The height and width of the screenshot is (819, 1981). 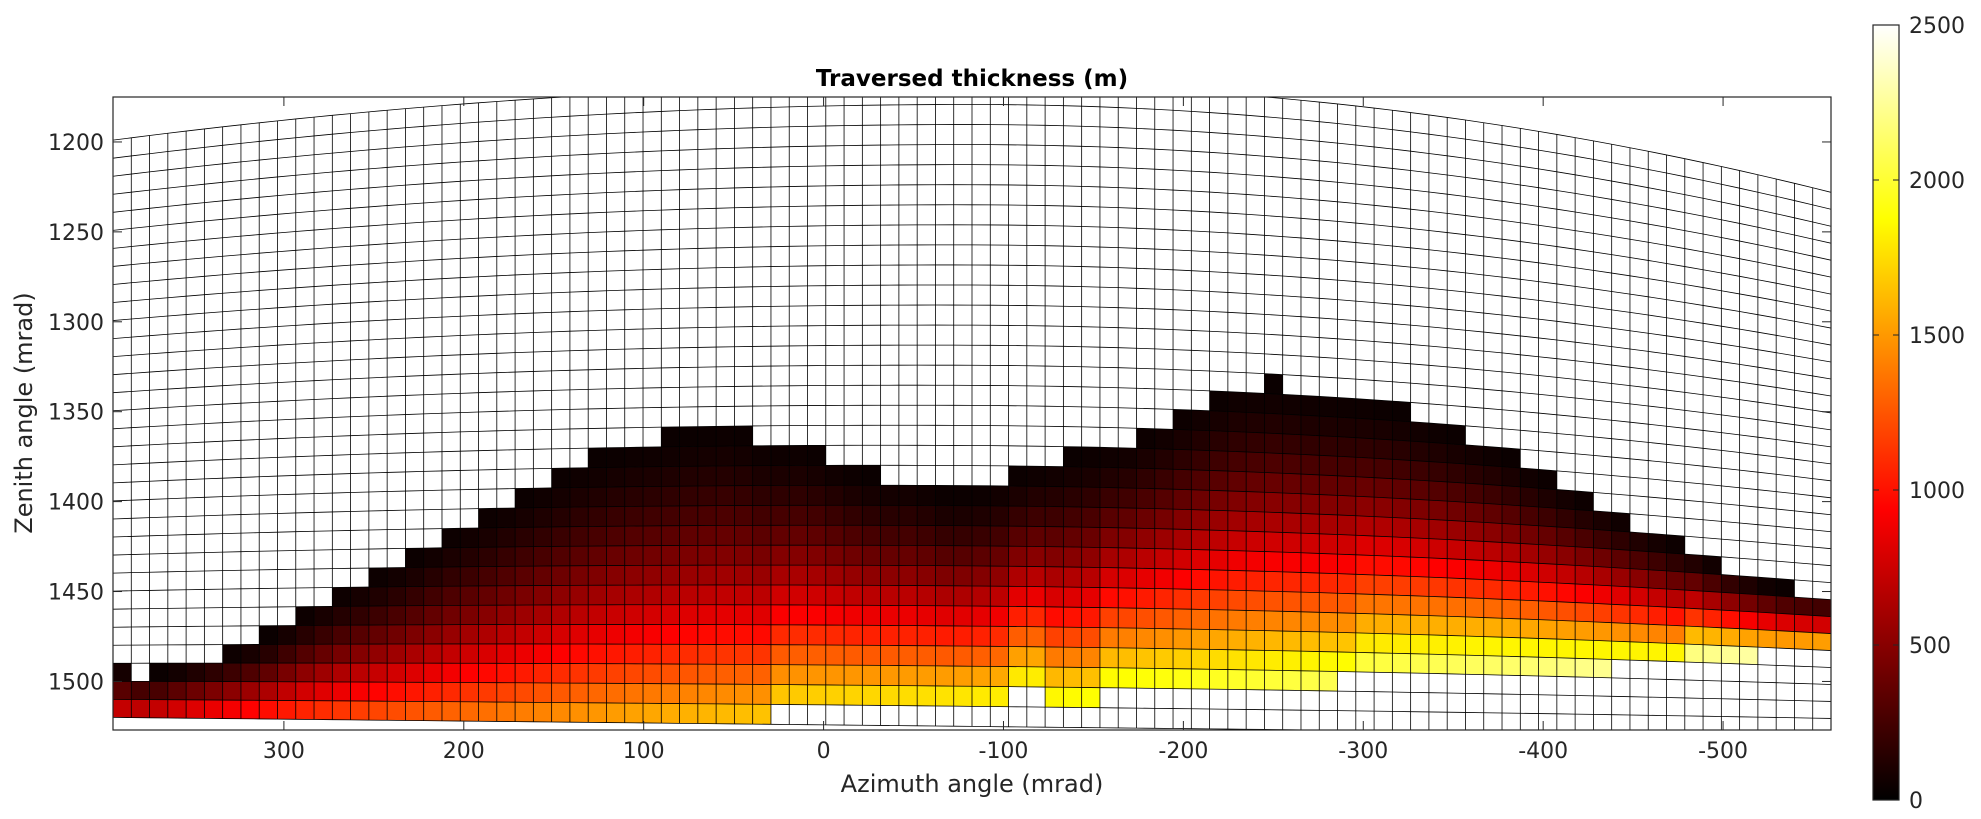 I want to click on y-tick-label: 1250, so click(x=76, y=233).